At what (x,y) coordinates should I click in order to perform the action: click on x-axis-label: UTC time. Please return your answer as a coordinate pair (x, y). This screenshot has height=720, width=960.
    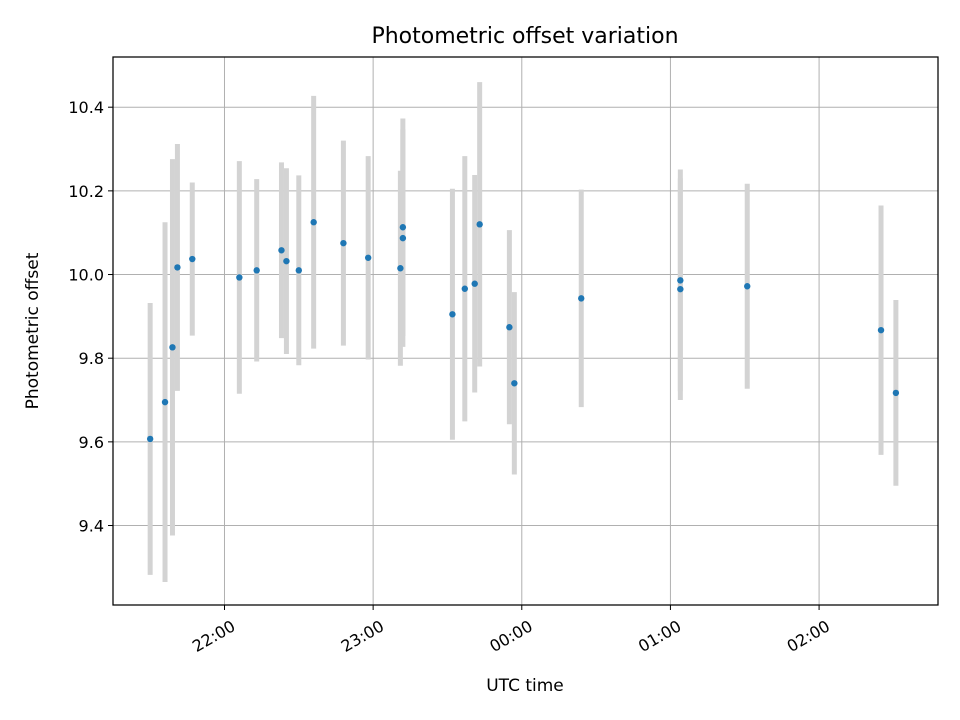
    Looking at the image, I should click on (525, 686).